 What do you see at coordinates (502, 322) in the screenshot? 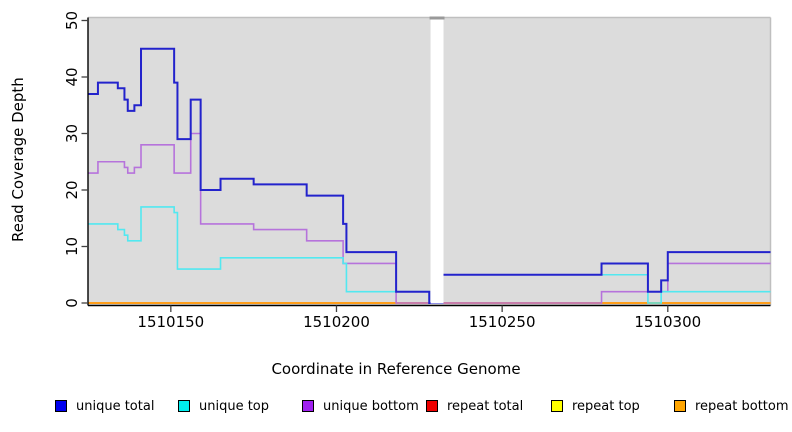
I see `x-tick-label: 1510250` at bounding box center [502, 322].